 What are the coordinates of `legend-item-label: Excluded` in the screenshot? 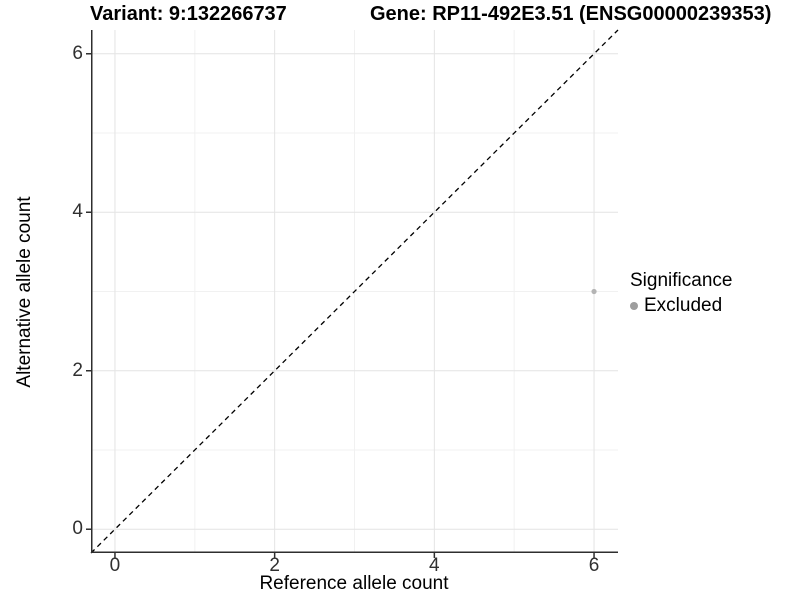 It's located at (683, 305).